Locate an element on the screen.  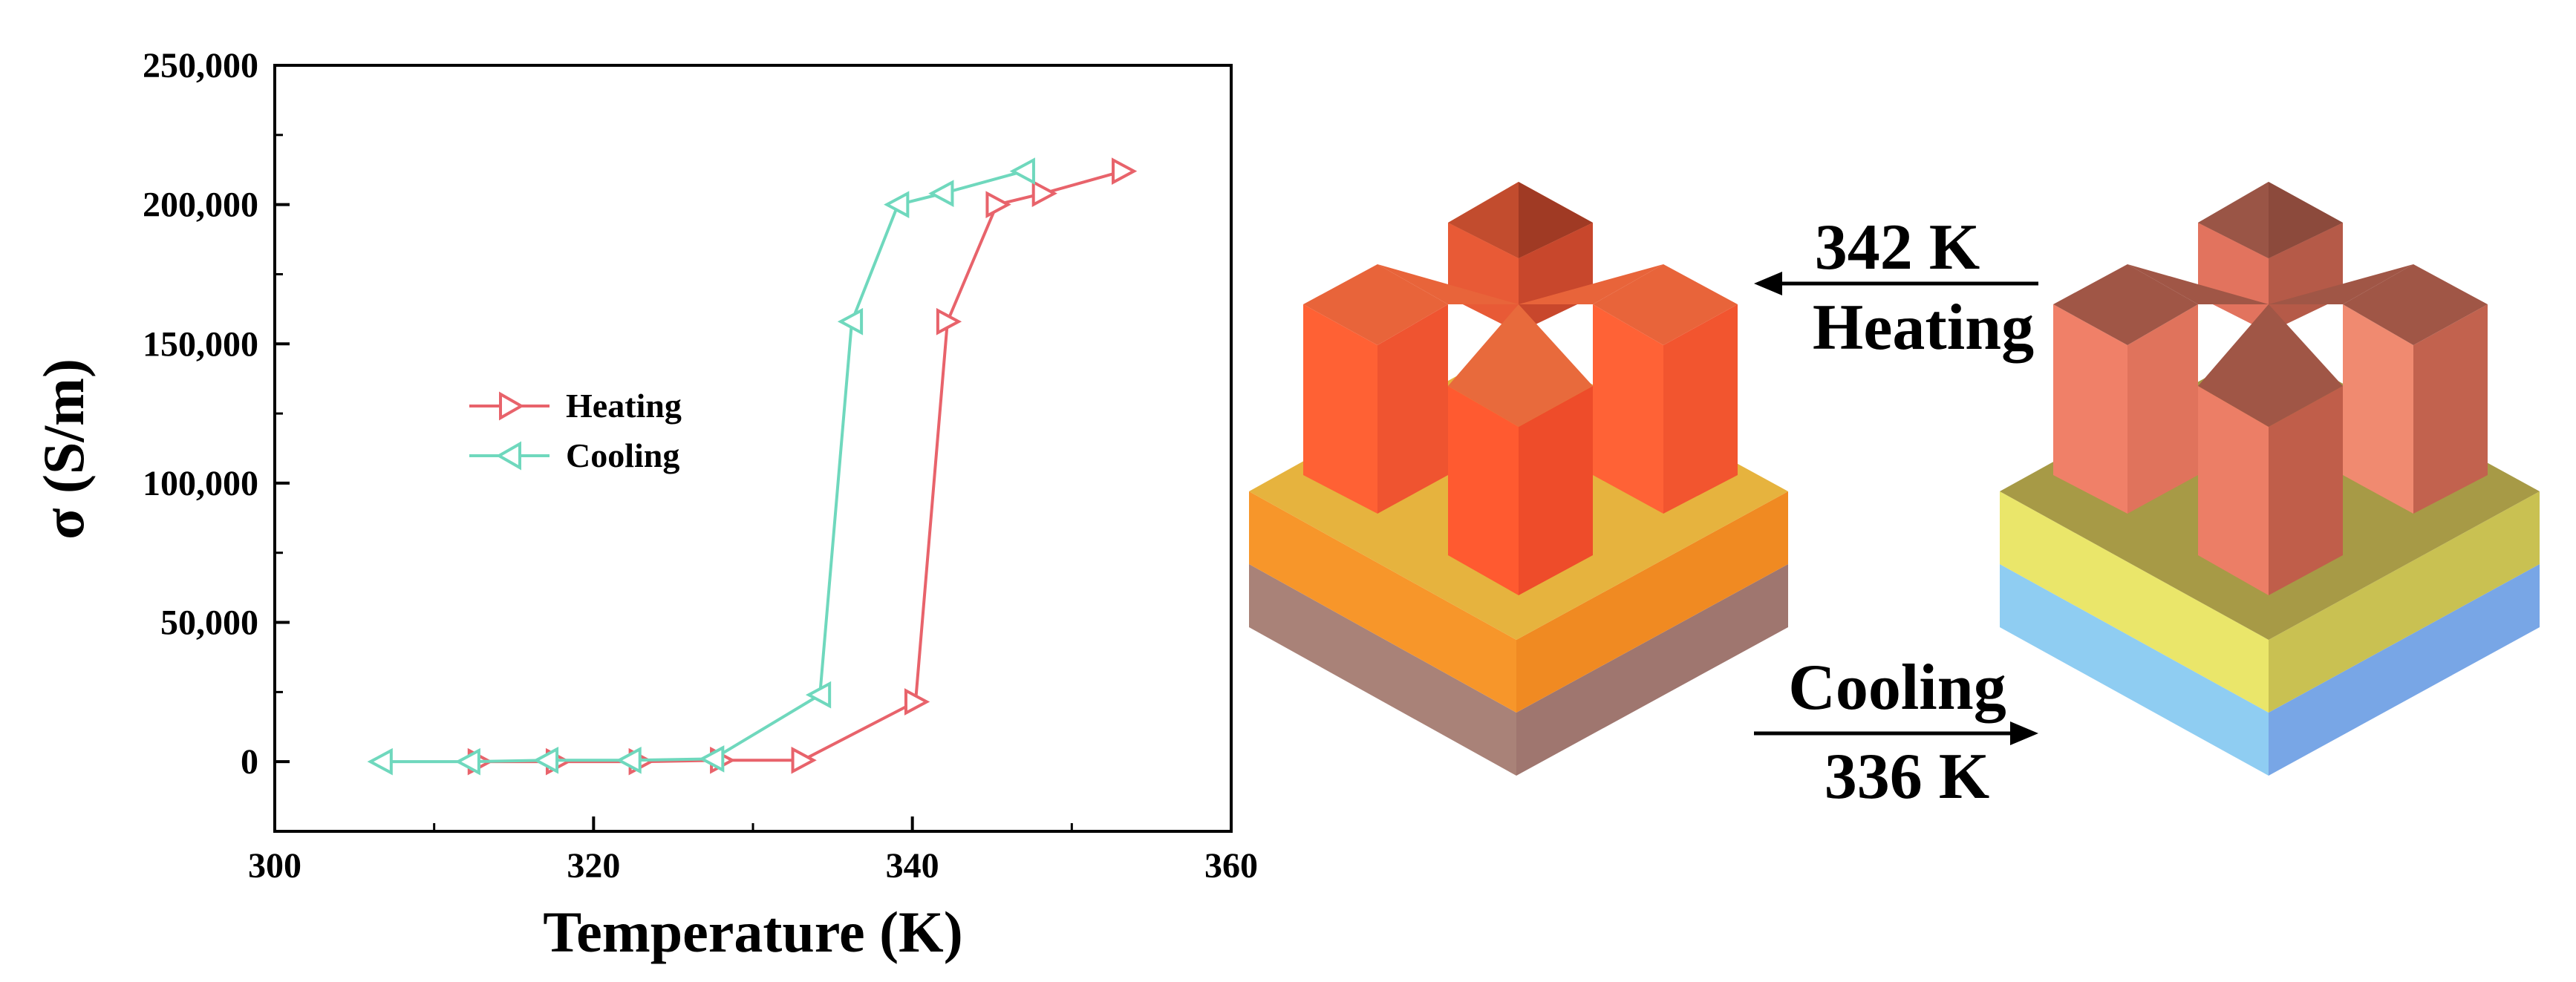
y-tick-label: 50,000 is located at coordinates (209, 623).